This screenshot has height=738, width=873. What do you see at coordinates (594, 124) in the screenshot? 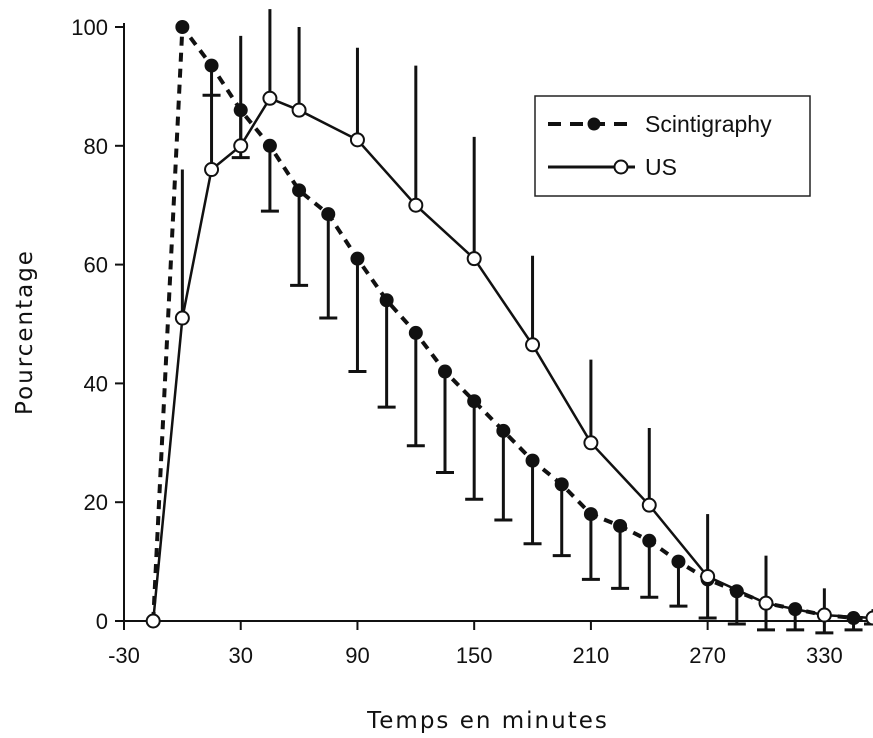
I see `legend-scintigraphy-marker` at bounding box center [594, 124].